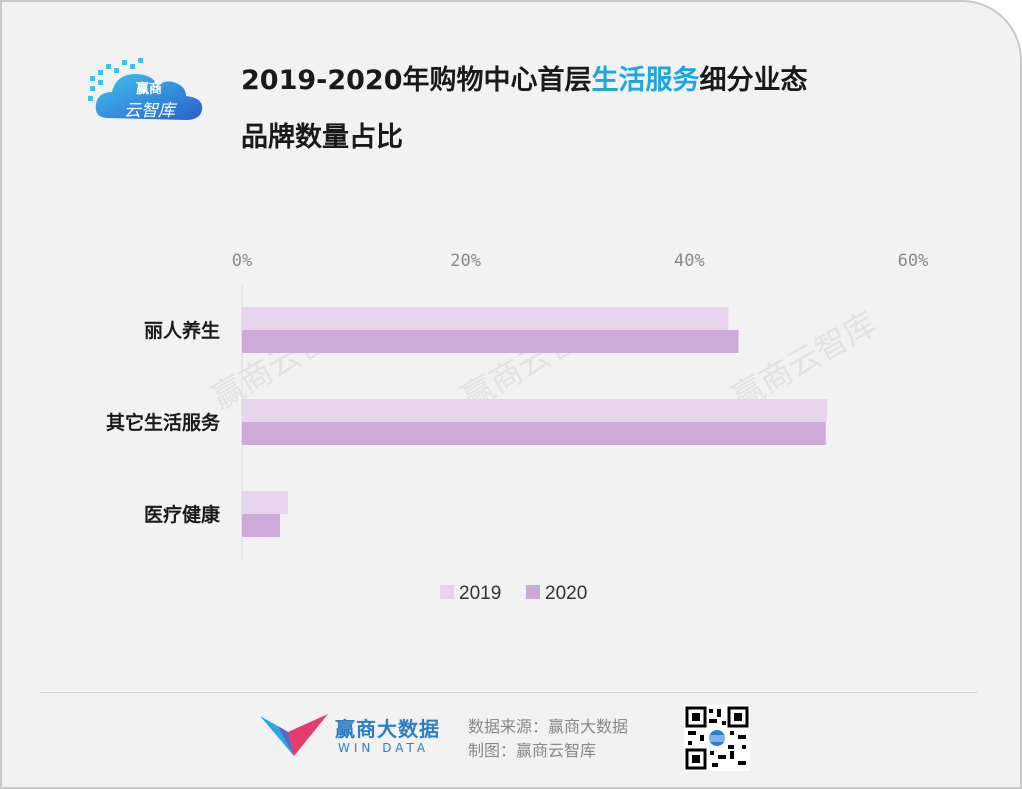  Describe the element at coordinates (480, 593) in the screenshot. I see `legend-label: 2019` at that location.